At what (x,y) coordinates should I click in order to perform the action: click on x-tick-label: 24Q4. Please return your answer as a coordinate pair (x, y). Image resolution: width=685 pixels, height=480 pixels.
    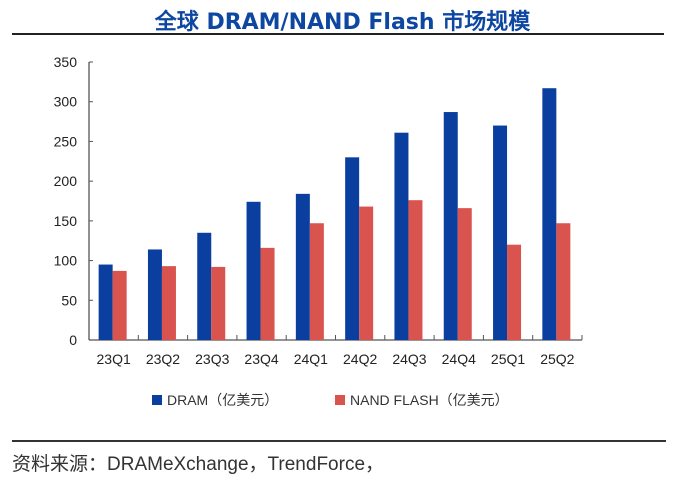
    Looking at the image, I should click on (459, 359).